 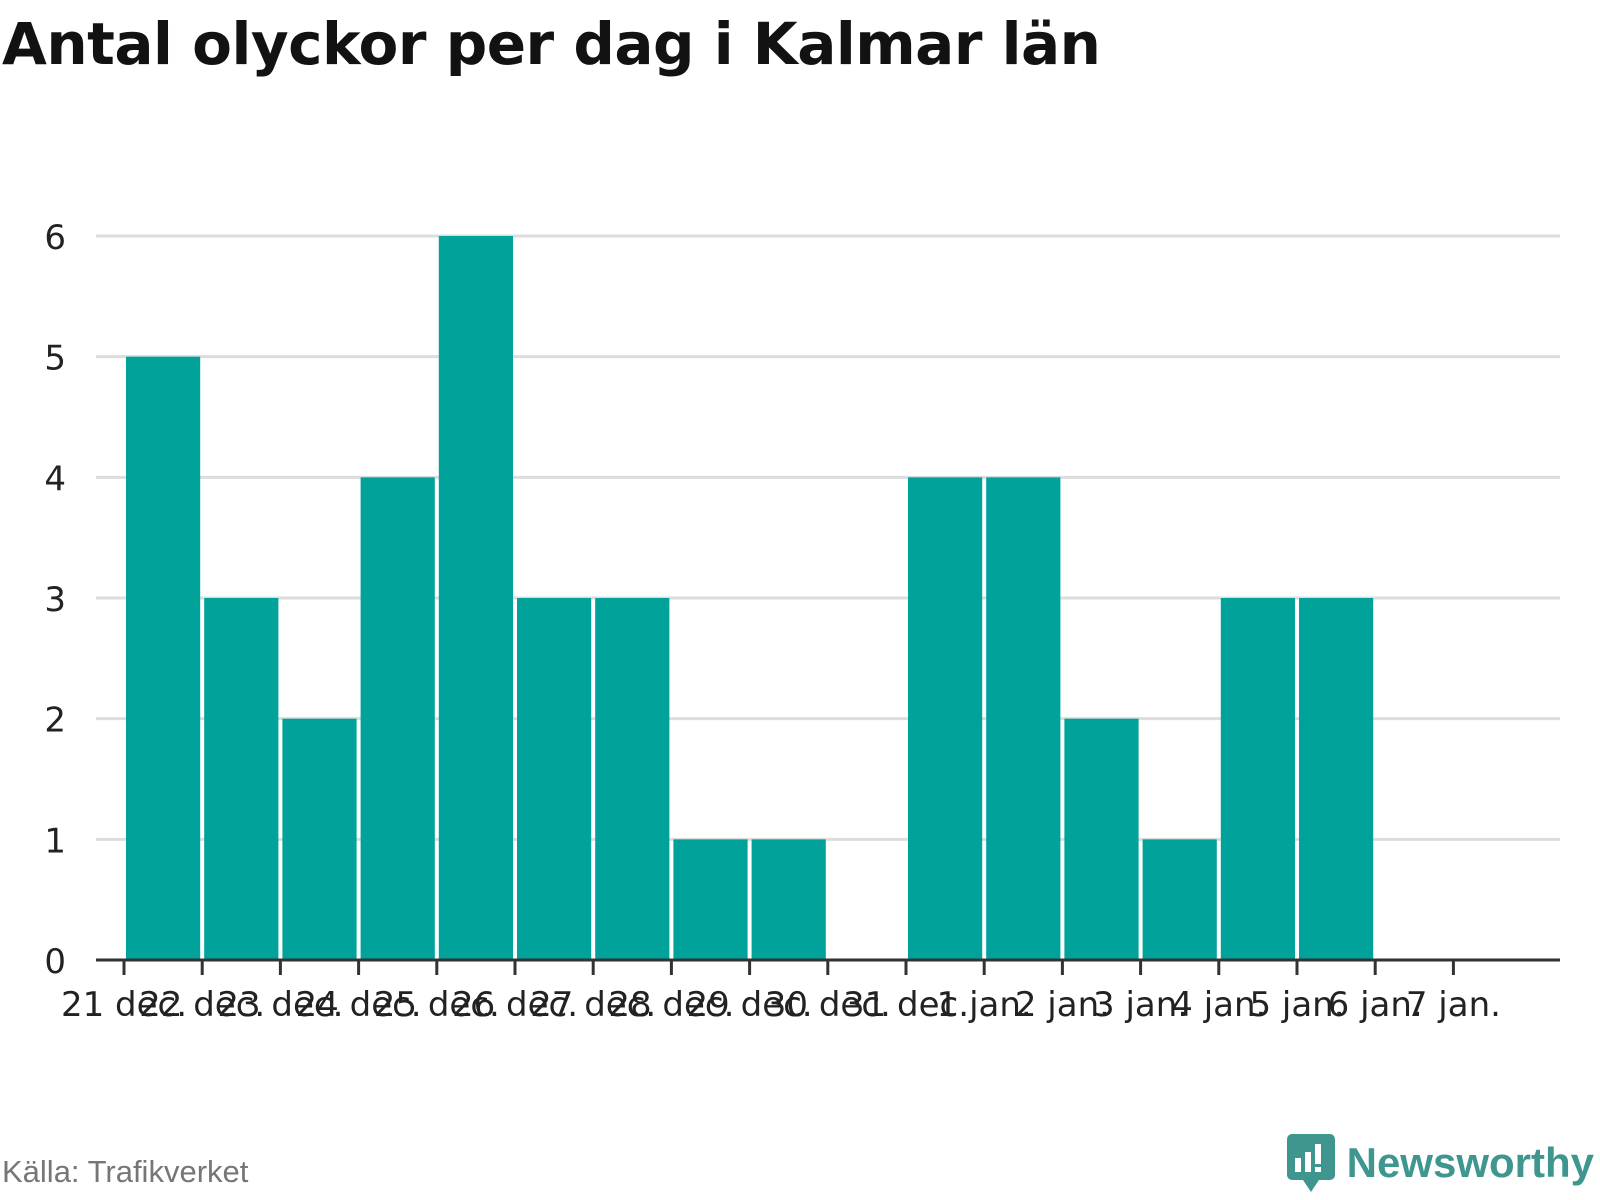 What do you see at coordinates (124, 1005) in the screenshot?
I see `x-tick-label: 21 dec.` at bounding box center [124, 1005].